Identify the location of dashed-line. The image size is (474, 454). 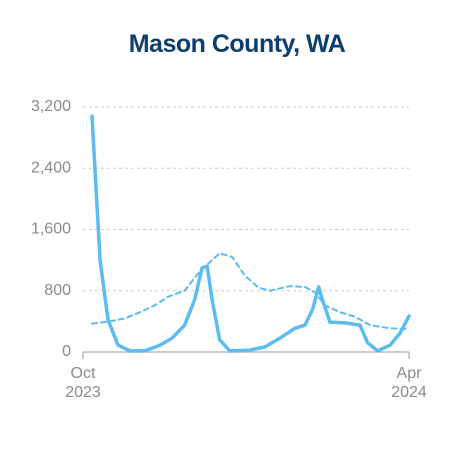
(250, 291).